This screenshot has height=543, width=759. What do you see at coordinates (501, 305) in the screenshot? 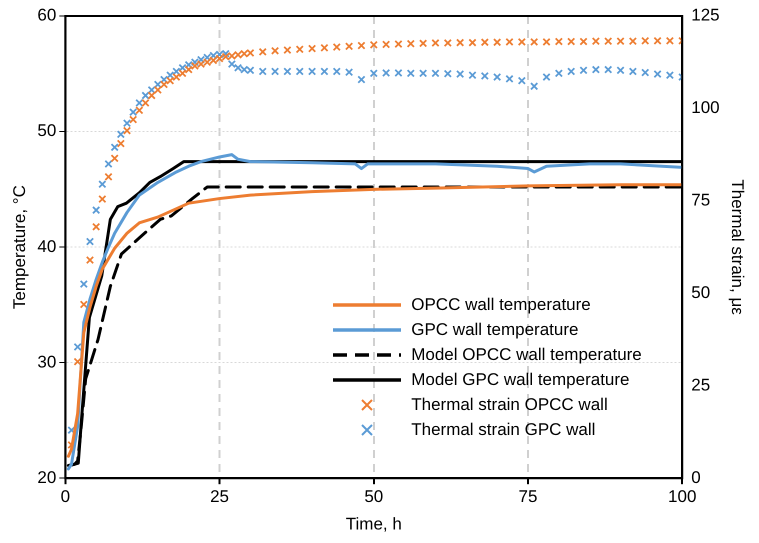
I see `legend-label: OPCC wall temperature` at bounding box center [501, 305].